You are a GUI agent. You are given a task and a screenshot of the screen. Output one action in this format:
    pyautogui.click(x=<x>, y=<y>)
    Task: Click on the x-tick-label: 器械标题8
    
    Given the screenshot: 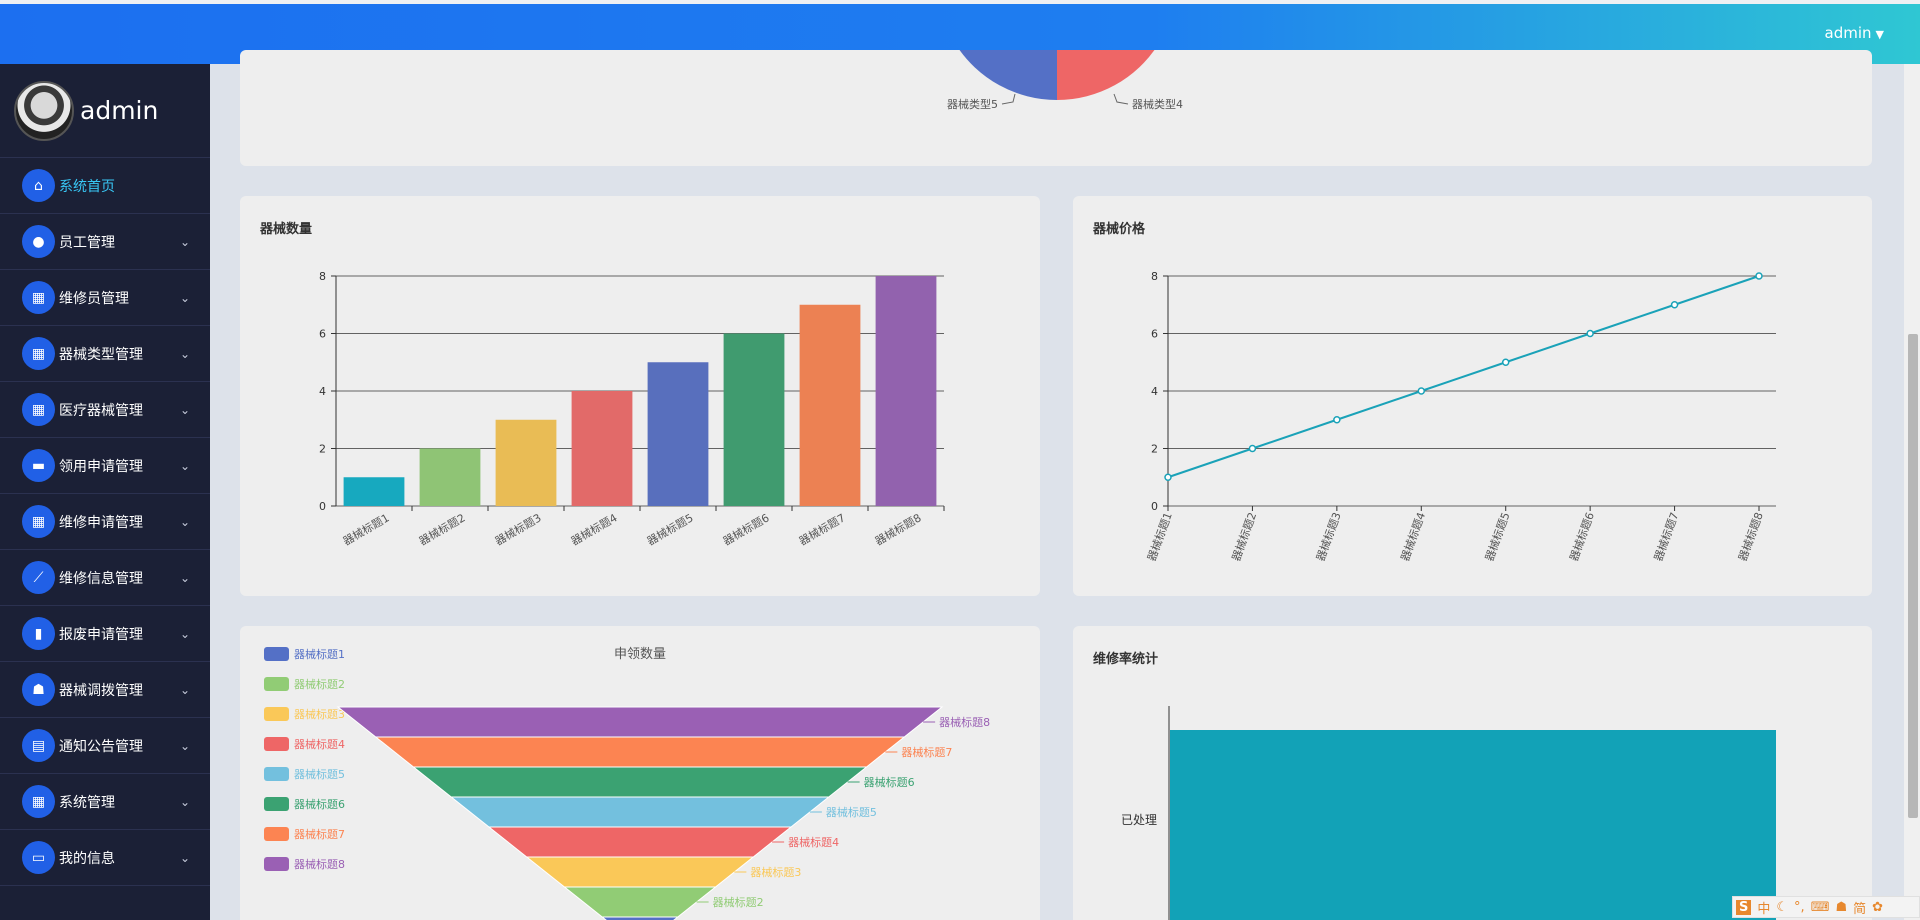 What is the action you would take?
    pyautogui.click(x=1750, y=536)
    